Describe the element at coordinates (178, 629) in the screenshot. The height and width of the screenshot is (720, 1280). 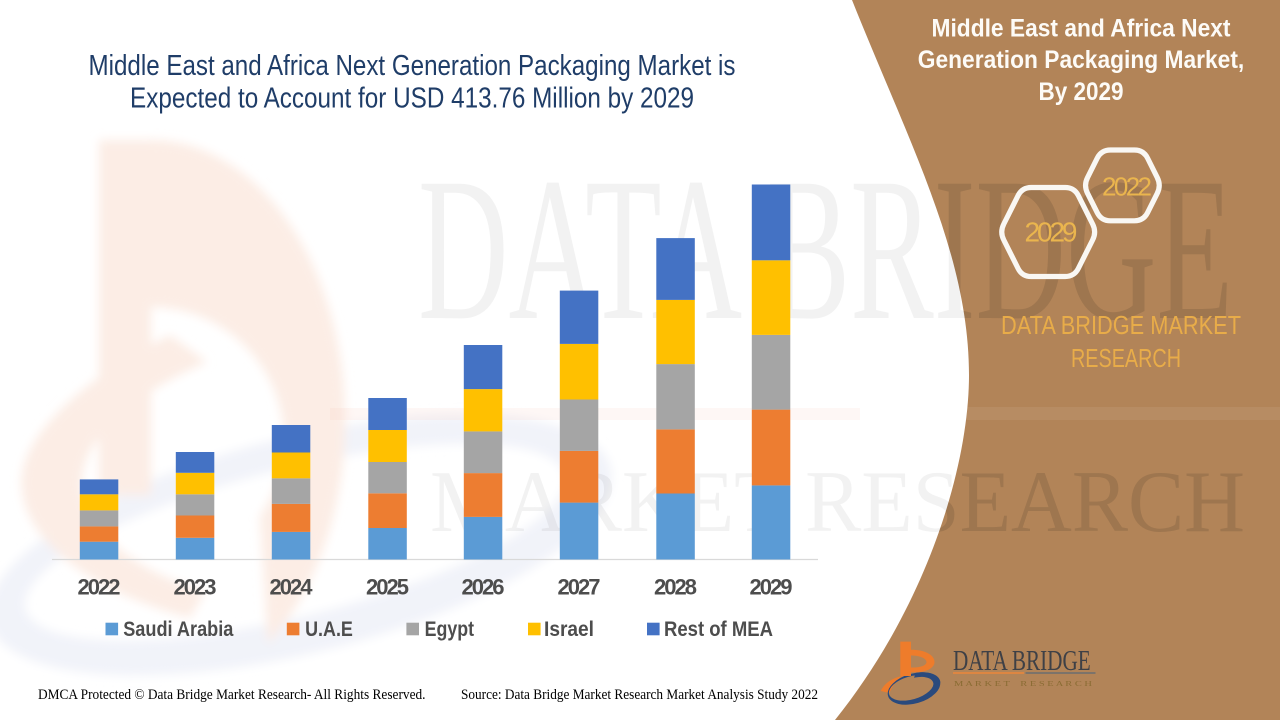
I see `svg-text: Saudi Arabia` at that location.